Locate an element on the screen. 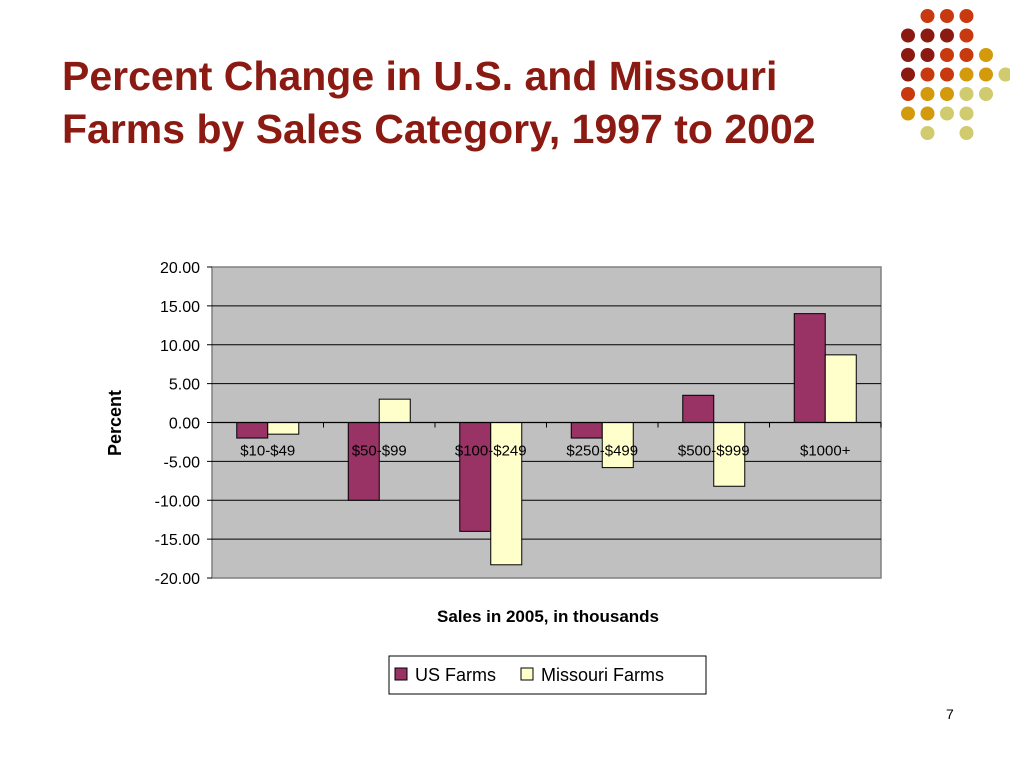 This screenshot has height=768, width=1024. y-tick-label: -15.00 is located at coordinates (177, 540).